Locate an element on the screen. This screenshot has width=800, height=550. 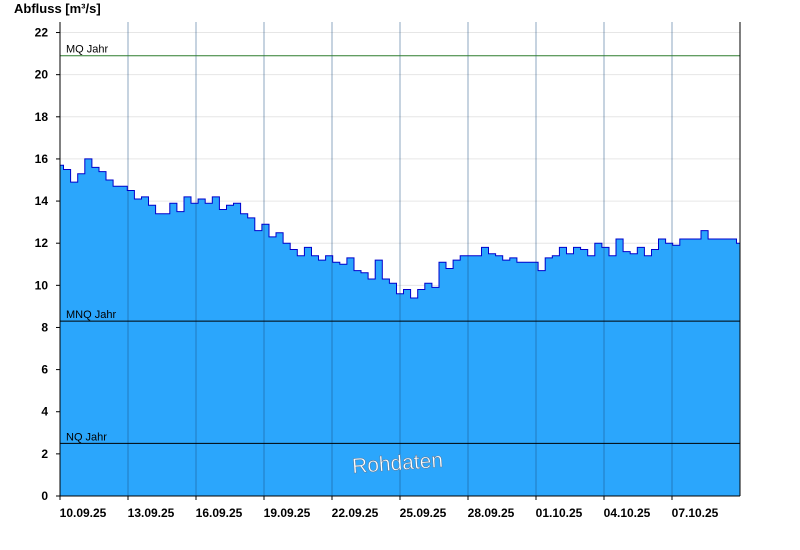
x-tick-label: 07.10.25 is located at coordinates (695, 513).